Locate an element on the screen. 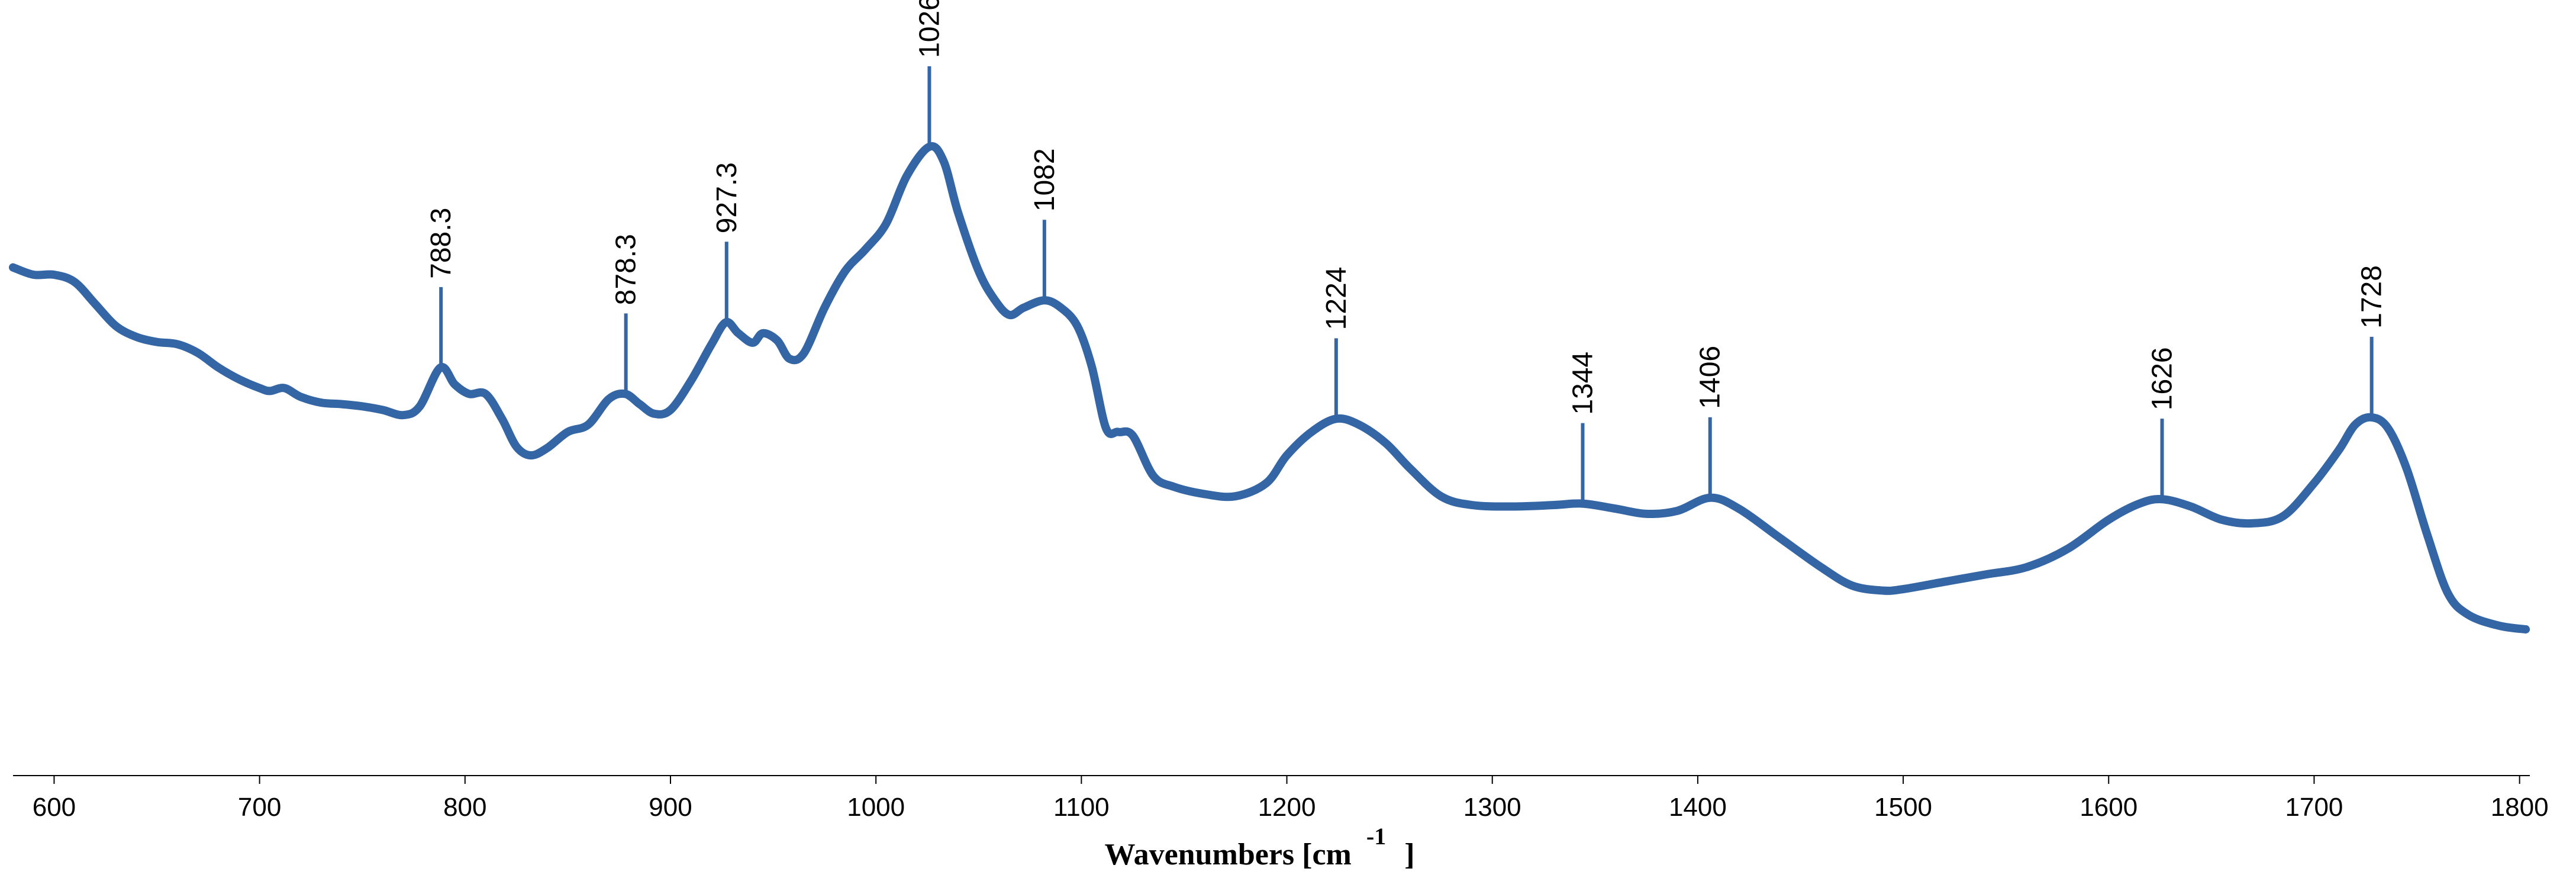 The width and height of the screenshot is (2576, 894). peak-label: 927.3 is located at coordinates (727, 197).